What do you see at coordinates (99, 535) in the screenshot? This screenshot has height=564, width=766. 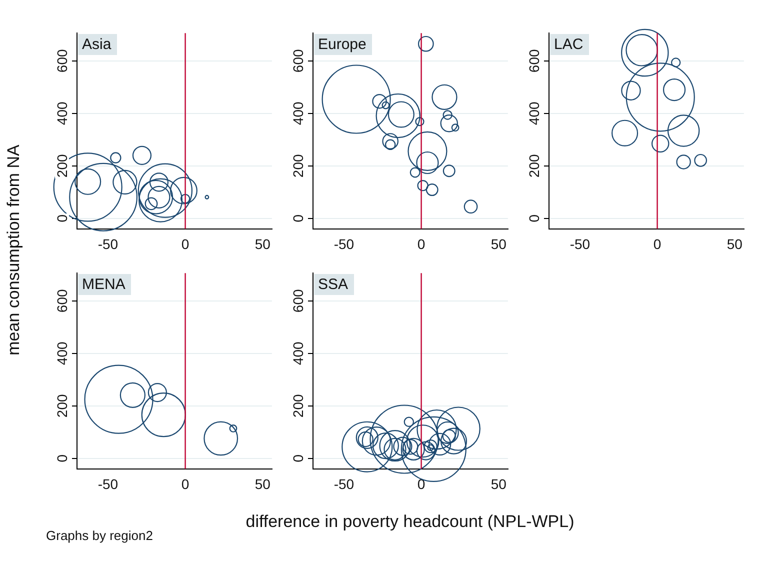 I see `text: Graphs by region2` at bounding box center [99, 535].